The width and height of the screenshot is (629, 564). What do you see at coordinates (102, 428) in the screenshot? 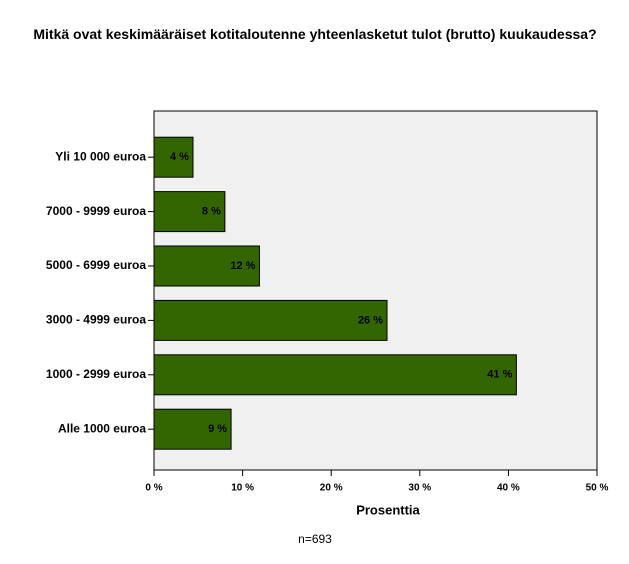
I see `y-tick-label: Alle 1000 euroa` at bounding box center [102, 428].